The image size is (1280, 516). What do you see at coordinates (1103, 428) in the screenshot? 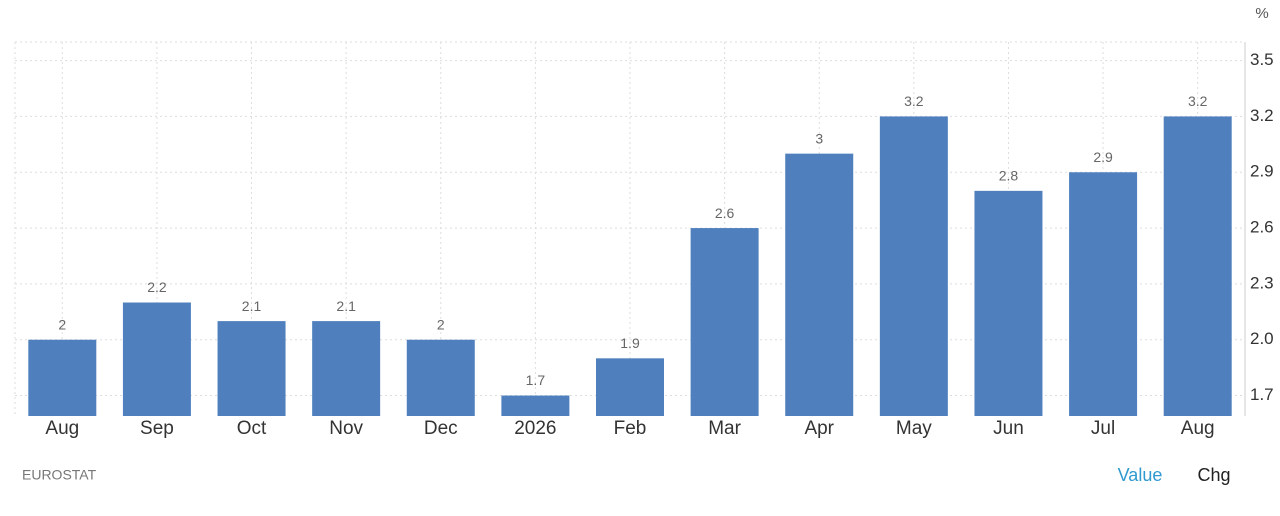
I see `x-tick-label: Jul` at bounding box center [1103, 428].